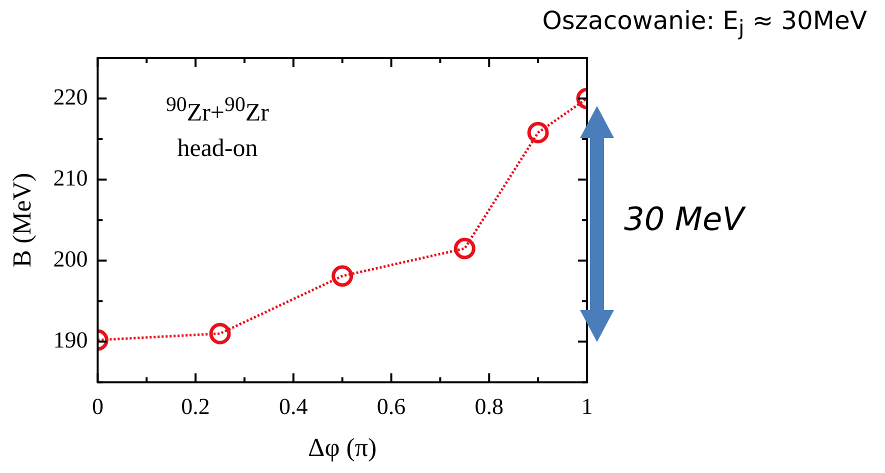 This screenshot has width=885, height=473. Describe the element at coordinates (217, 109) in the screenshot. I see `annotation: $^{90}$Zr+$^{90}$Zr` at that location.